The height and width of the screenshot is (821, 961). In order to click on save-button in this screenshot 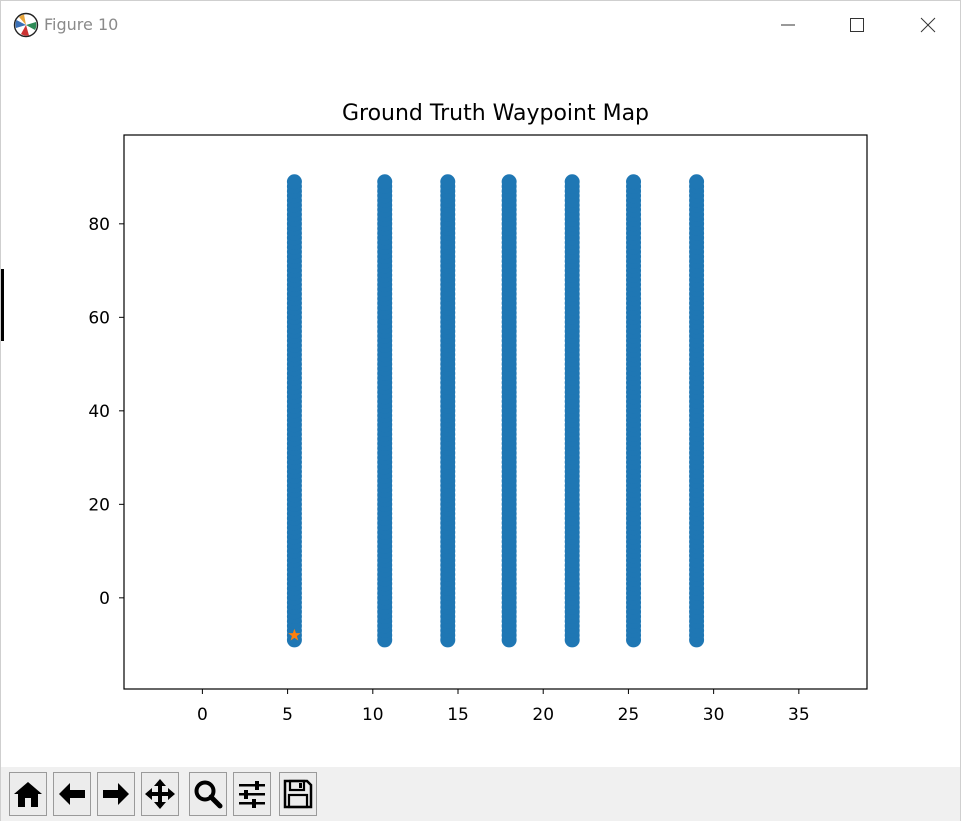, I will do `click(298, 794)`.